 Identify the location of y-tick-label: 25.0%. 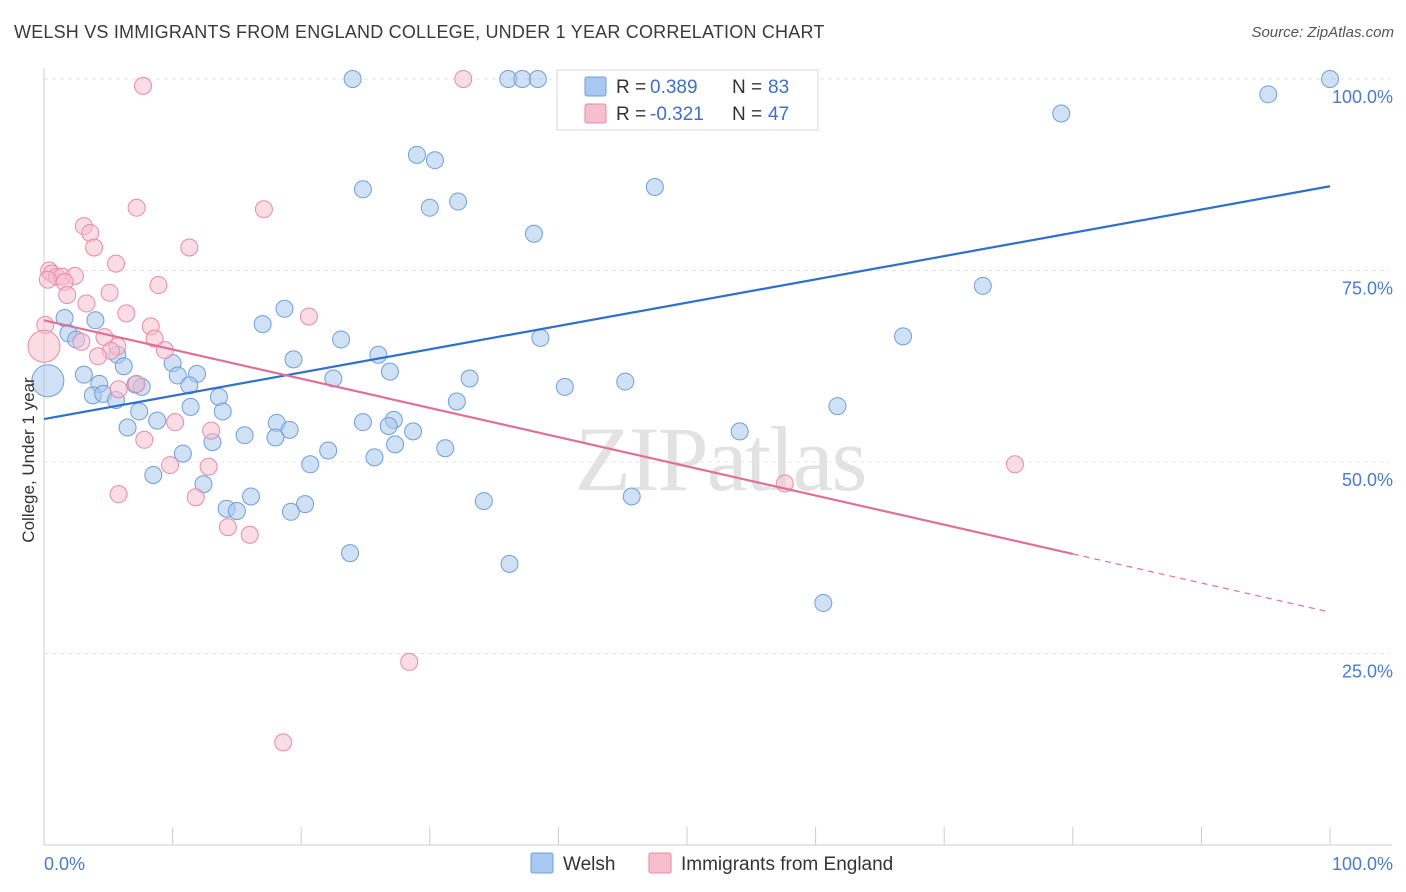
(1367, 672).